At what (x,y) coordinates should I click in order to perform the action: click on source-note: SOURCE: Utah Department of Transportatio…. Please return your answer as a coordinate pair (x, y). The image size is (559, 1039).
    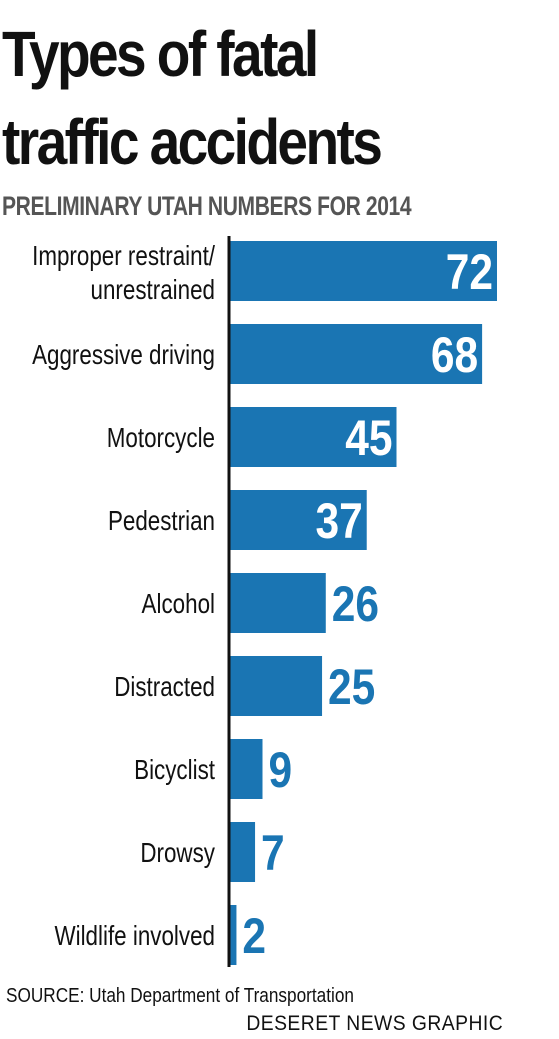
    Looking at the image, I should click on (180, 996).